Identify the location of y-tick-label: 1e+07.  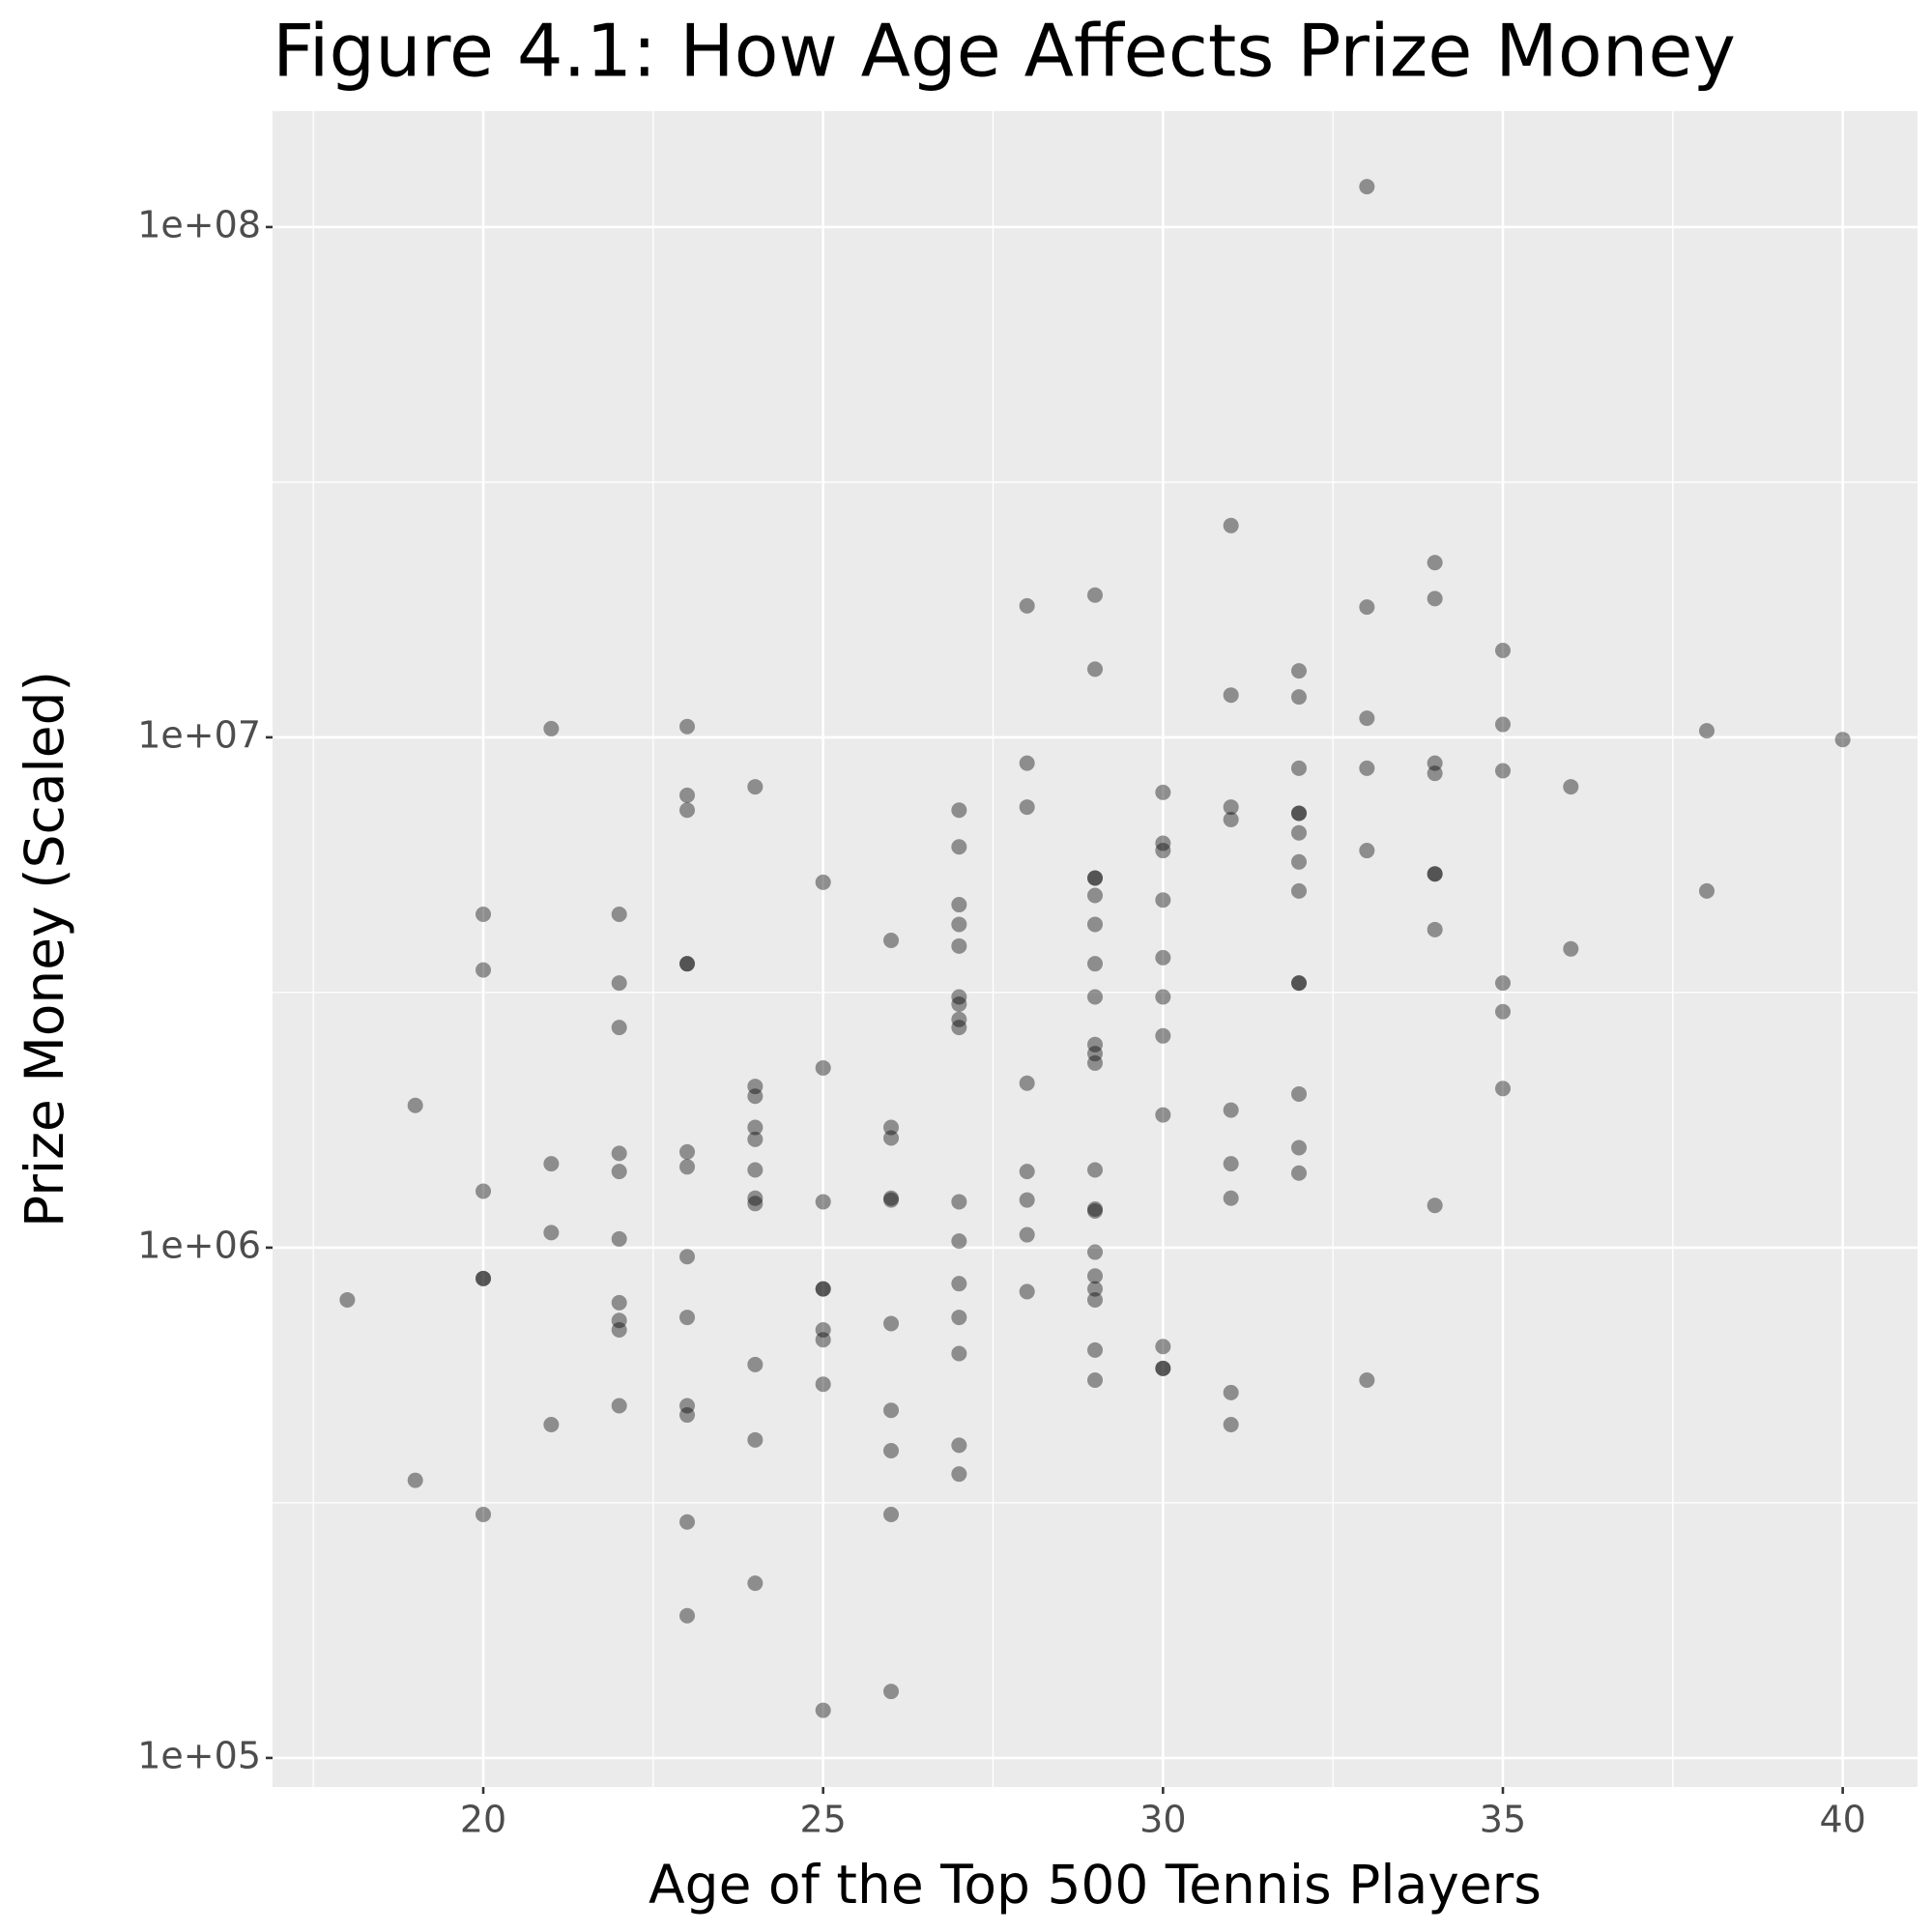
(199, 735).